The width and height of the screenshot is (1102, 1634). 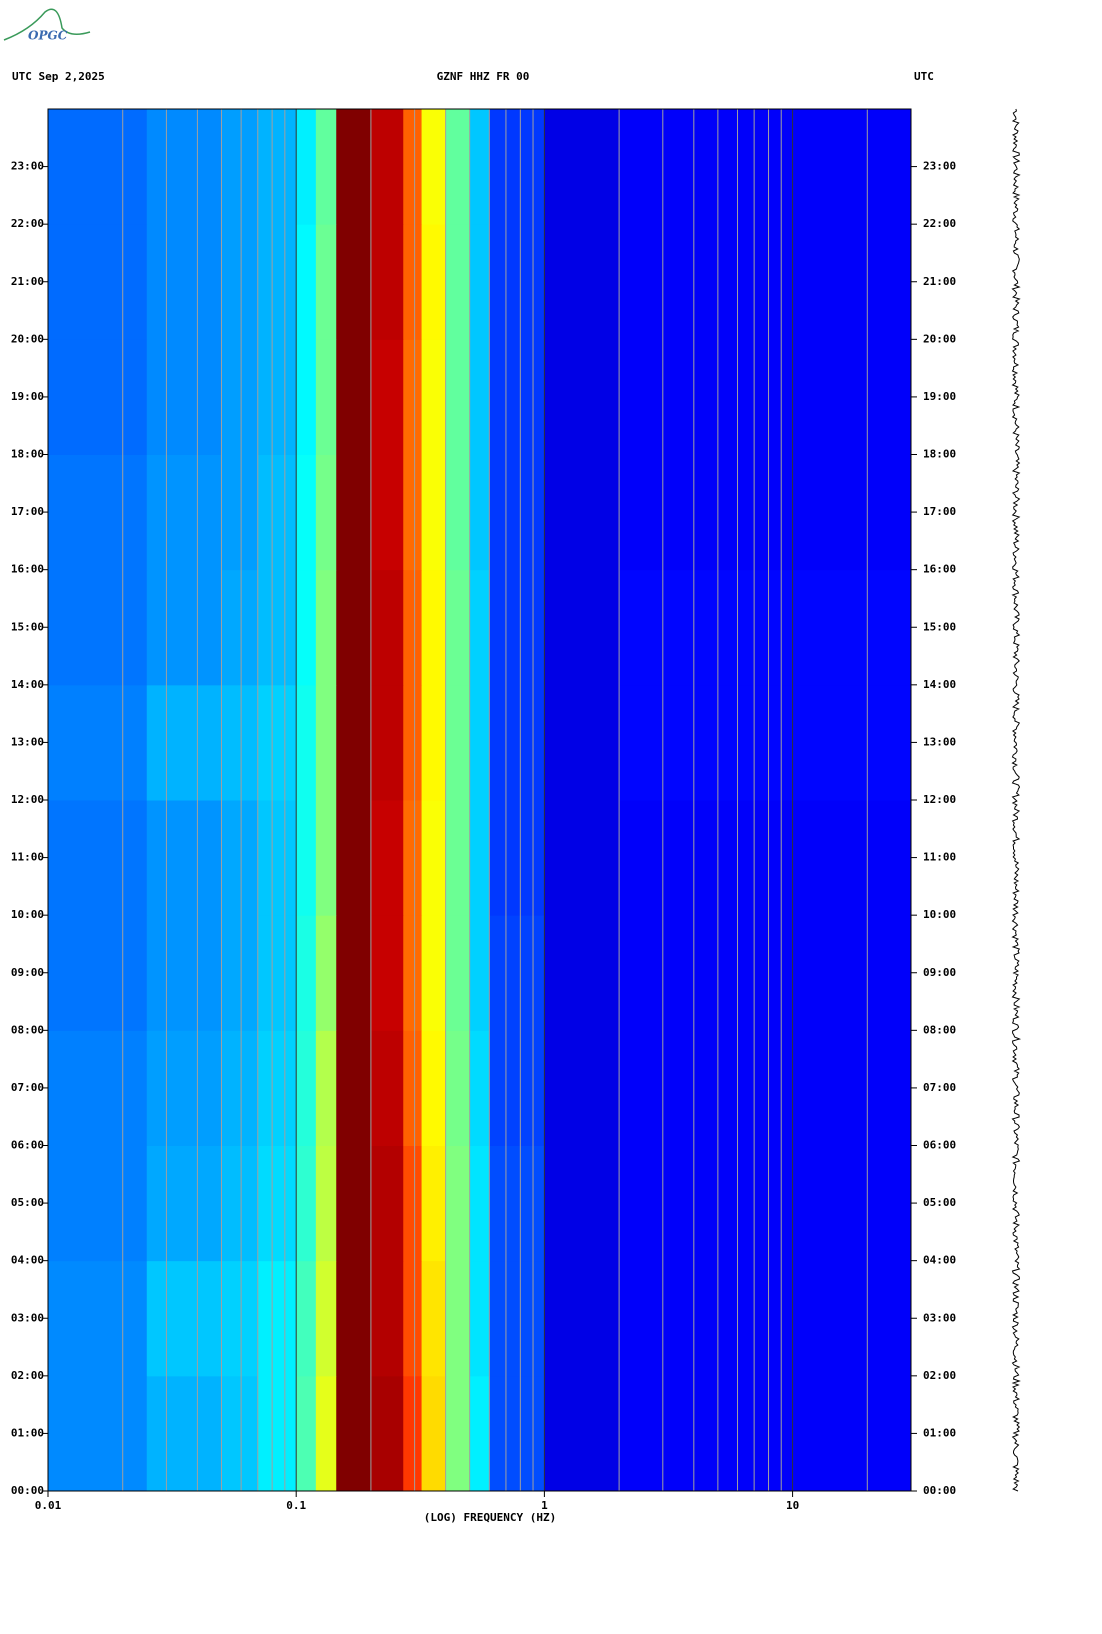 What do you see at coordinates (27, 454) in the screenshot?
I see `y-tick-label: 18:00` at bounding box center [27, 454].